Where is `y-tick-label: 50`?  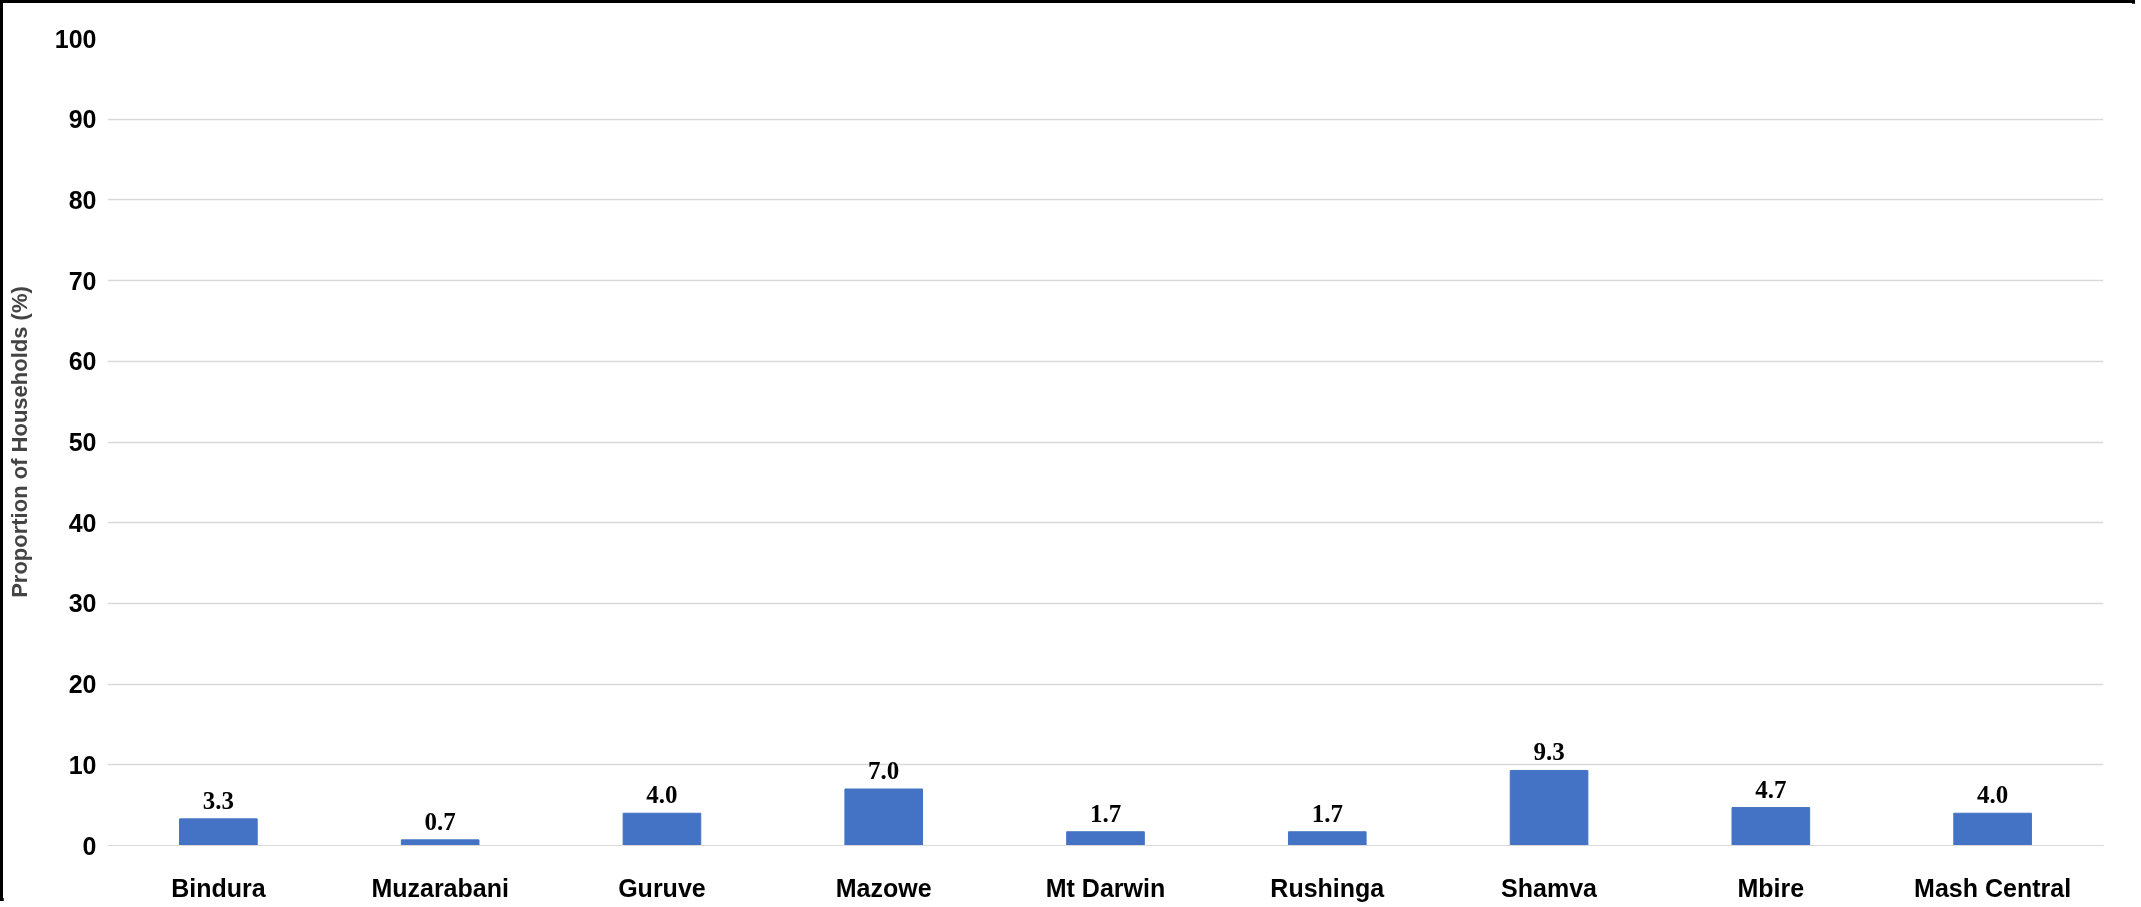
y-tick-label: 50 is located at coordinates (82, 442).